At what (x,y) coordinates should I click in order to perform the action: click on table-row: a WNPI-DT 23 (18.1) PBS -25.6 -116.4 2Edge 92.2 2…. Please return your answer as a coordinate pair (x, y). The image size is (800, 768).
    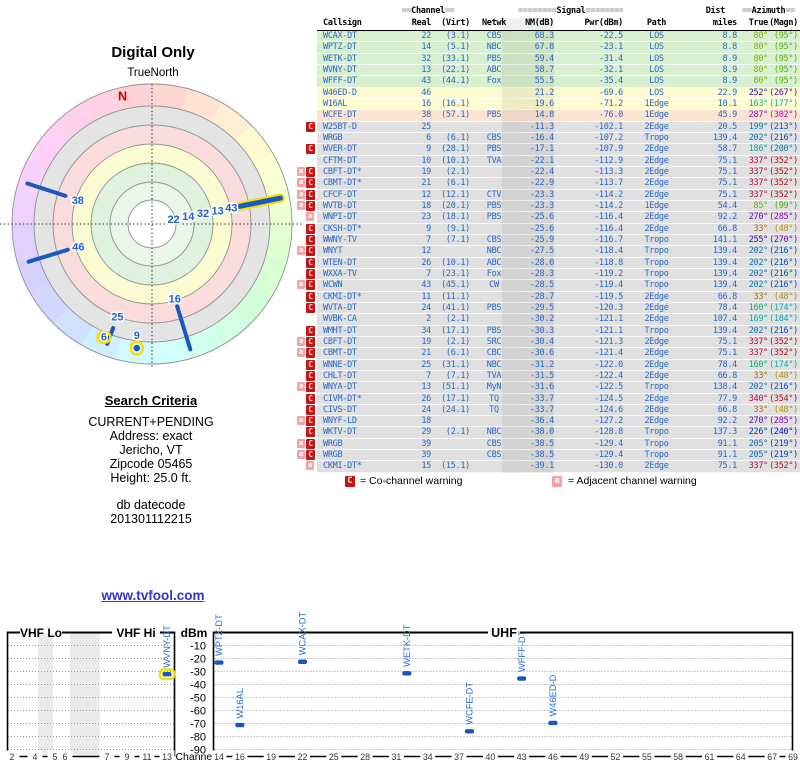
    Looking at the image, I should click on (548, 218).